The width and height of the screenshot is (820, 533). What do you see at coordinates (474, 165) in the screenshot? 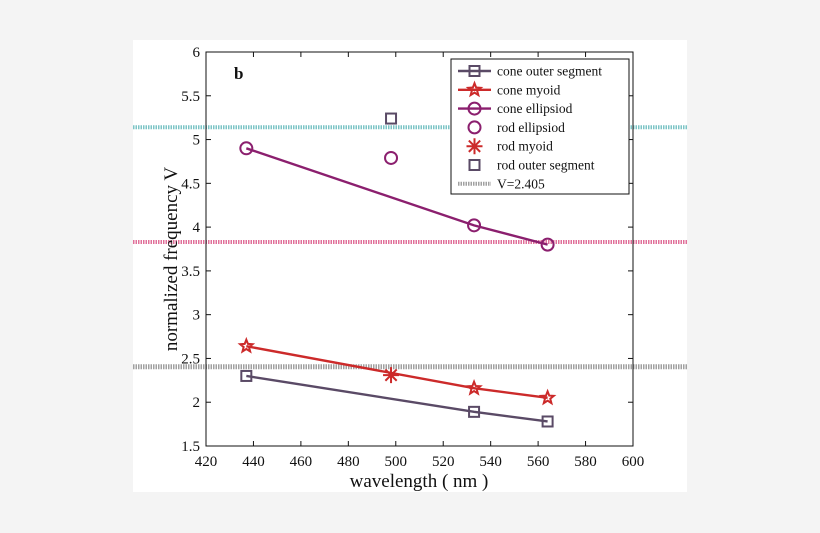
I see `legend-marker-rod-outer-segment` at bounding box center [474, 165].